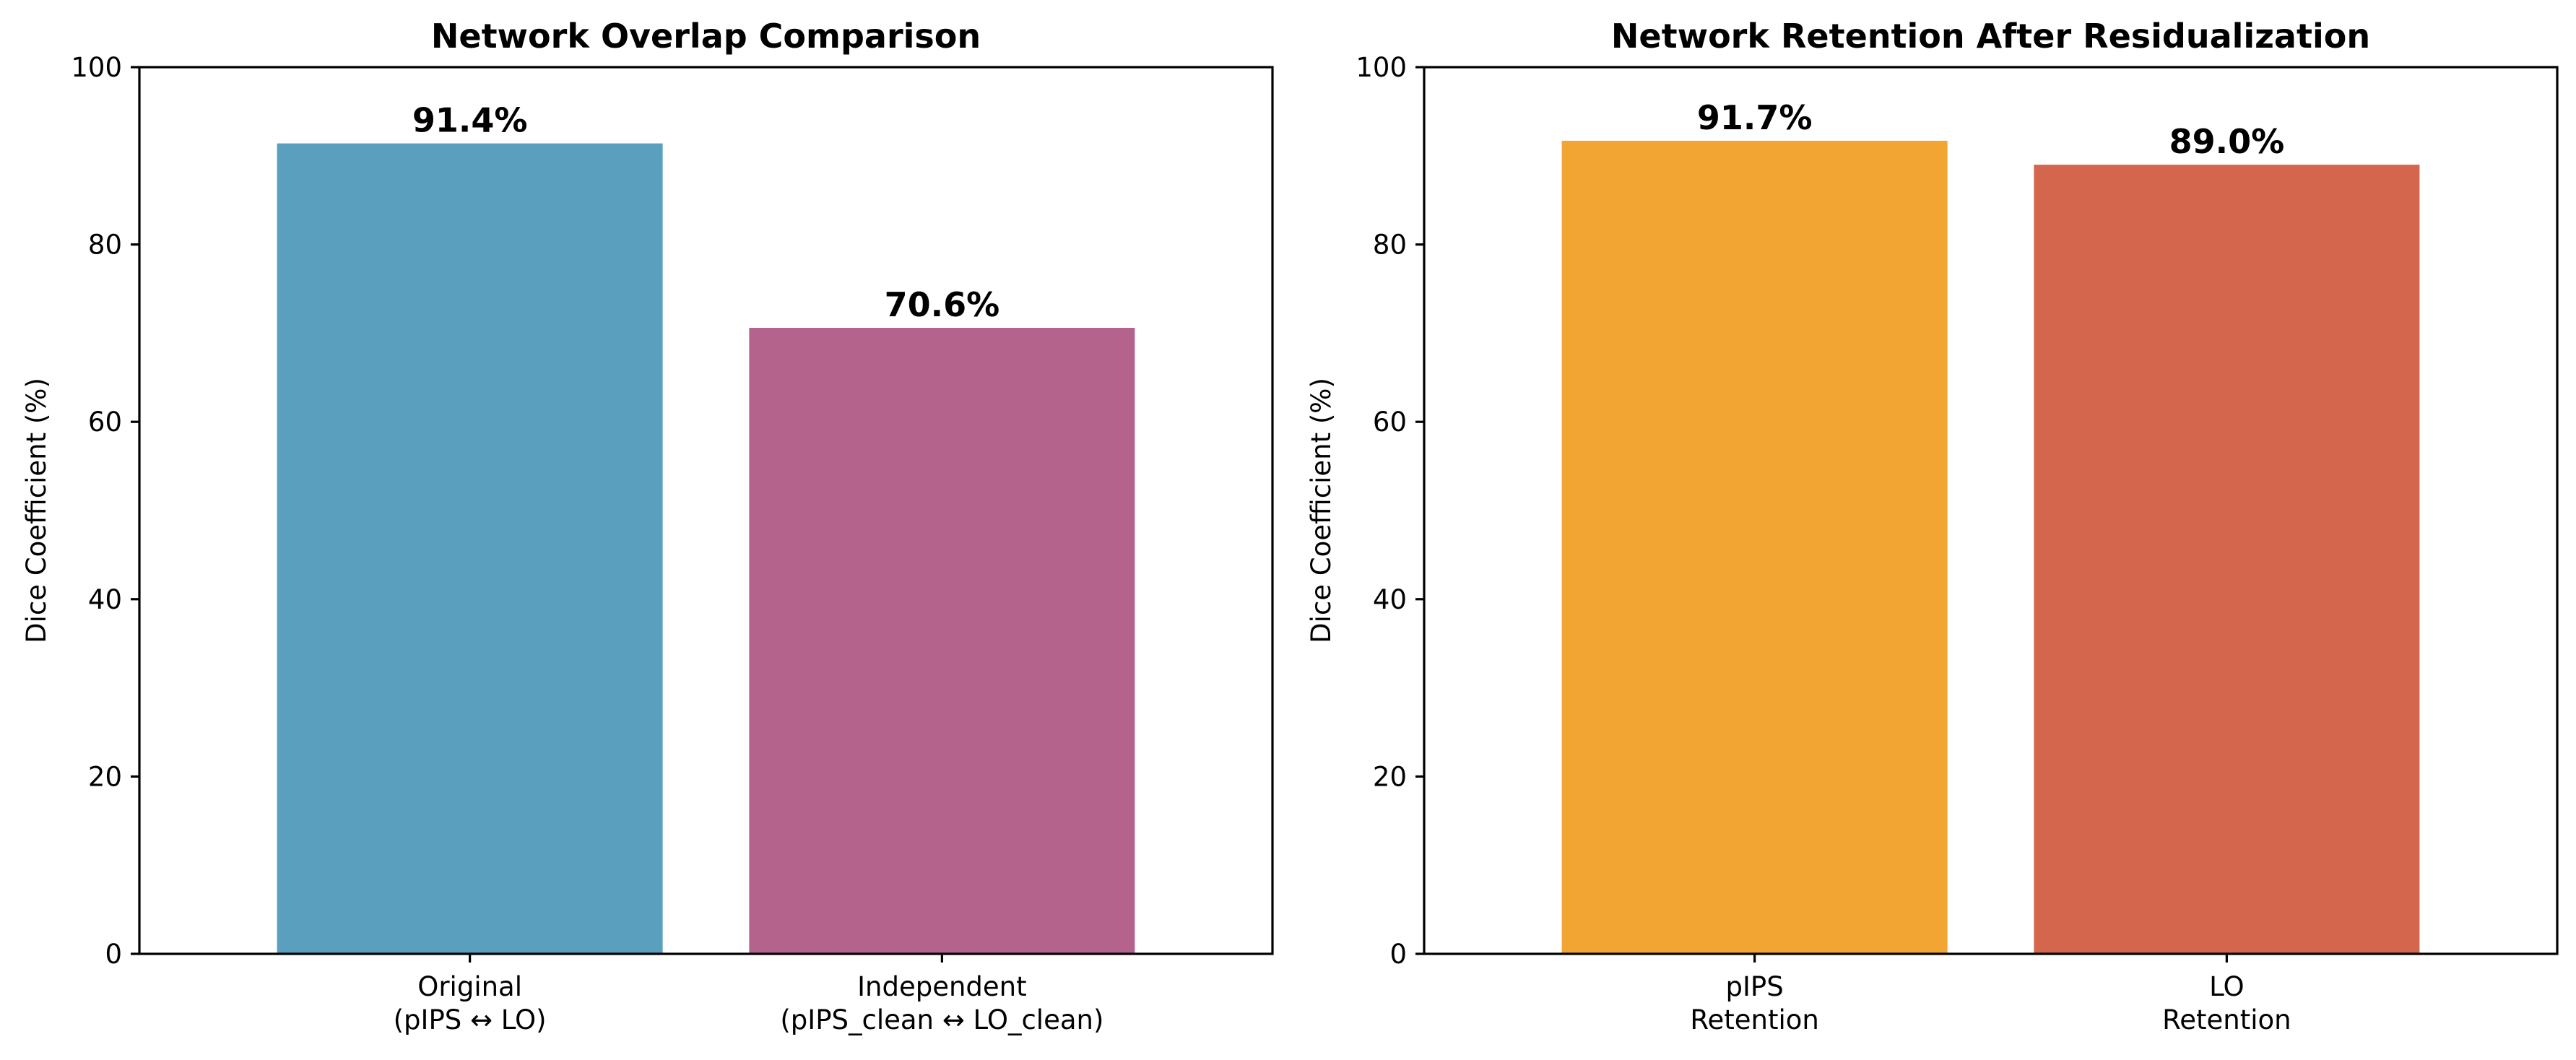 The image size is (2576, 1060). What do you see at coordinates (942, 304) in the screenshot?
I see `bar-value-label: 70.6%` at bounding box center [942, 304].